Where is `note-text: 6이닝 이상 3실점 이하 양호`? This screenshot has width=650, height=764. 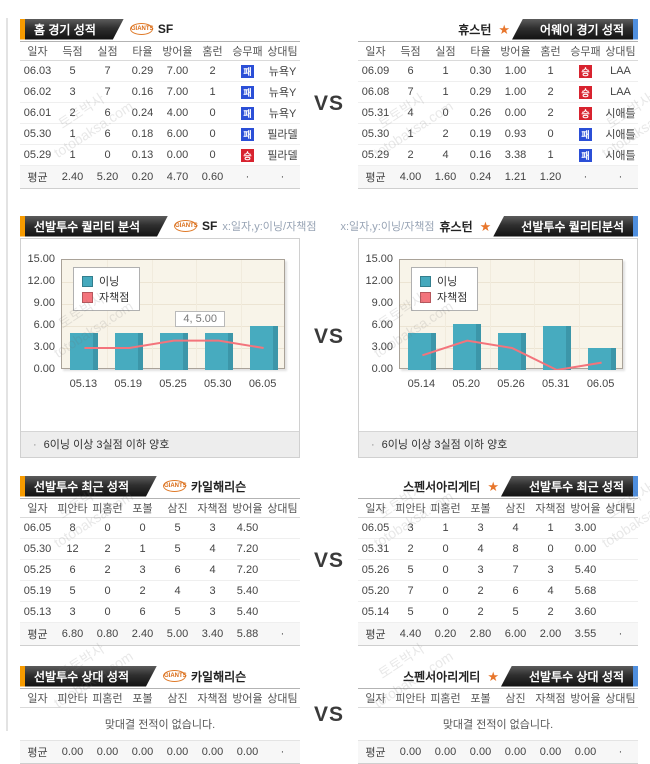 note-text: 6이닝 이상 3실점 이하 양호 is located at coordinates (444, 445).